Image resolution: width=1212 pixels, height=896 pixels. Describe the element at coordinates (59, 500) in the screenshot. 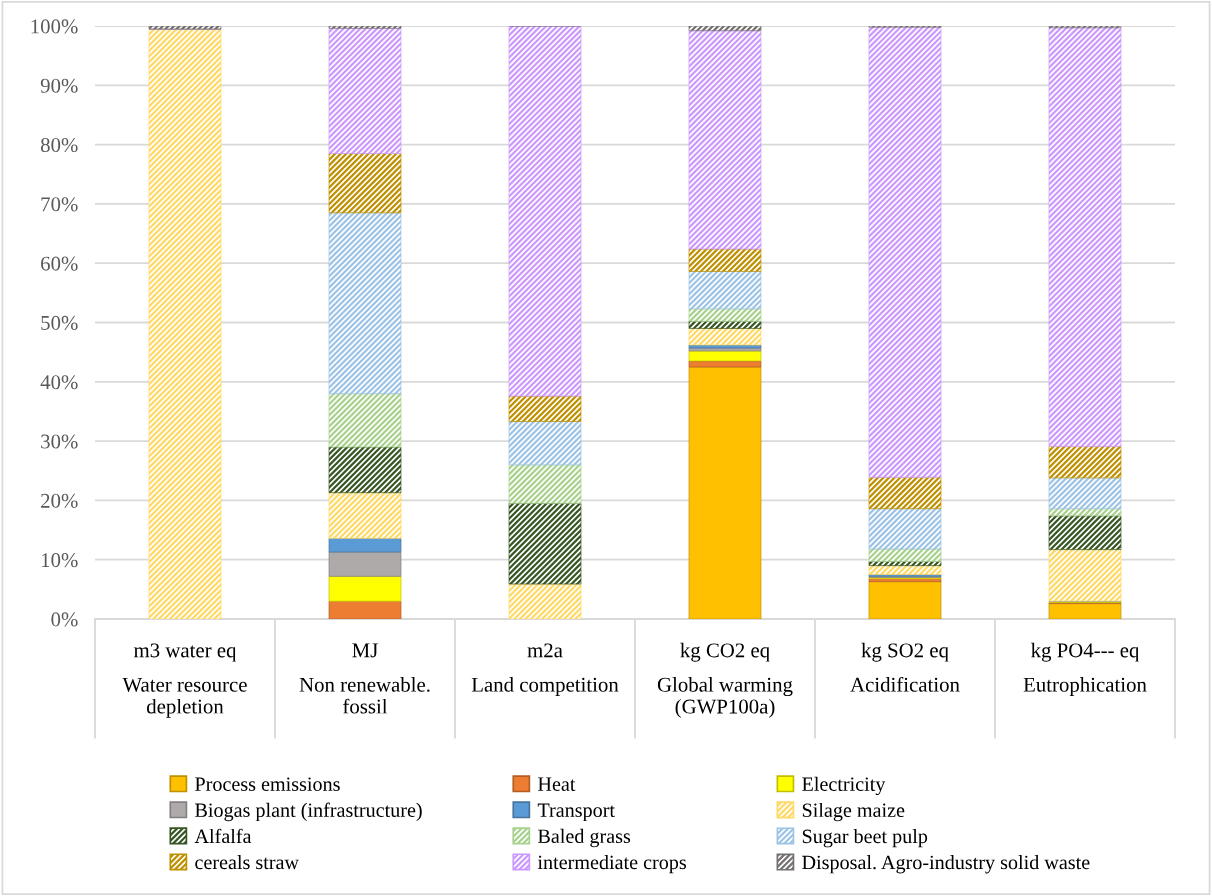

I see `y-tick-label: 20%` at that location.